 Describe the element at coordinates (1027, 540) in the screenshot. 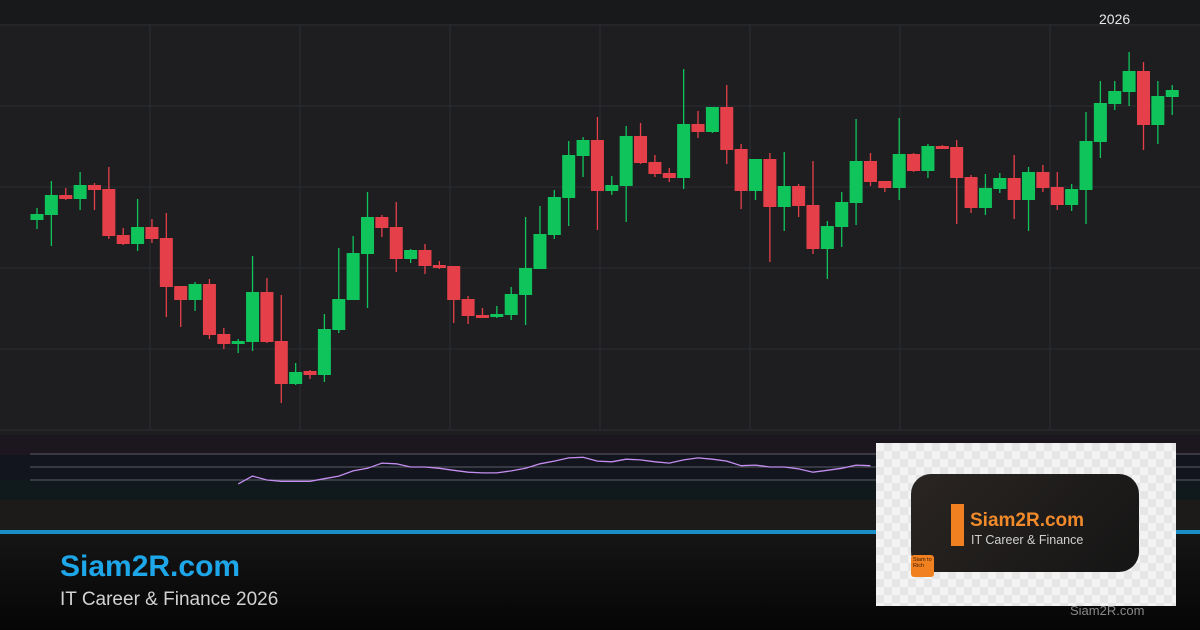

I see `logo-tagline: IT Career & Finance` at that location.